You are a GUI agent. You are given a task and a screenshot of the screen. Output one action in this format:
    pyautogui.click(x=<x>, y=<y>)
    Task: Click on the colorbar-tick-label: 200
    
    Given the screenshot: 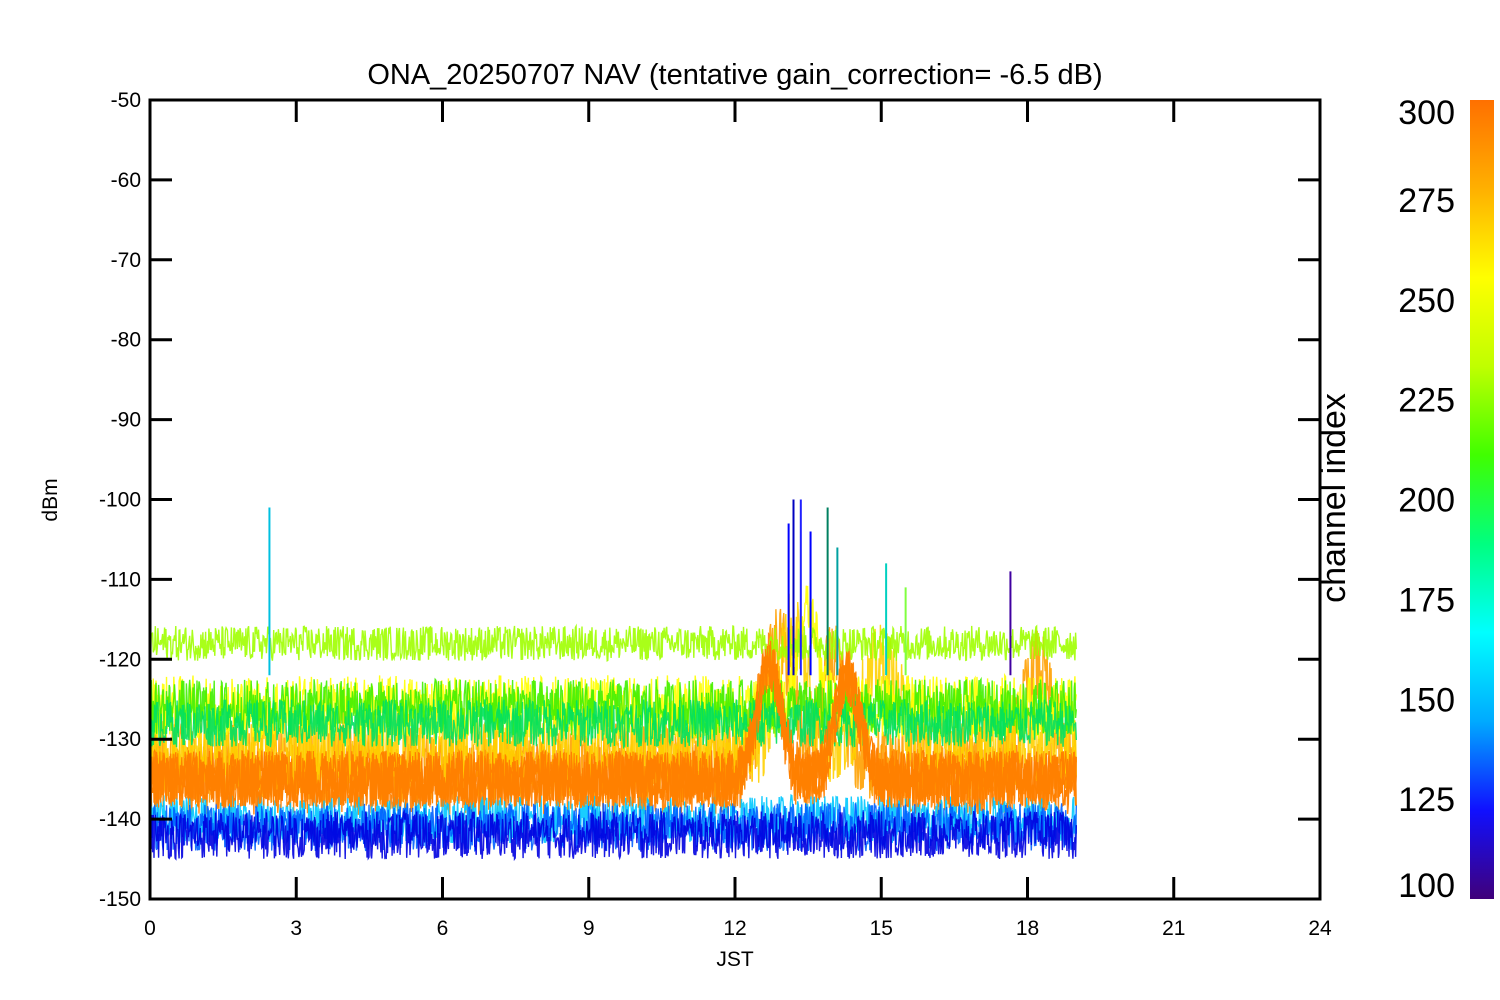 What is the action you would take?
    pyautogui.click(x=1426, y=501)
    